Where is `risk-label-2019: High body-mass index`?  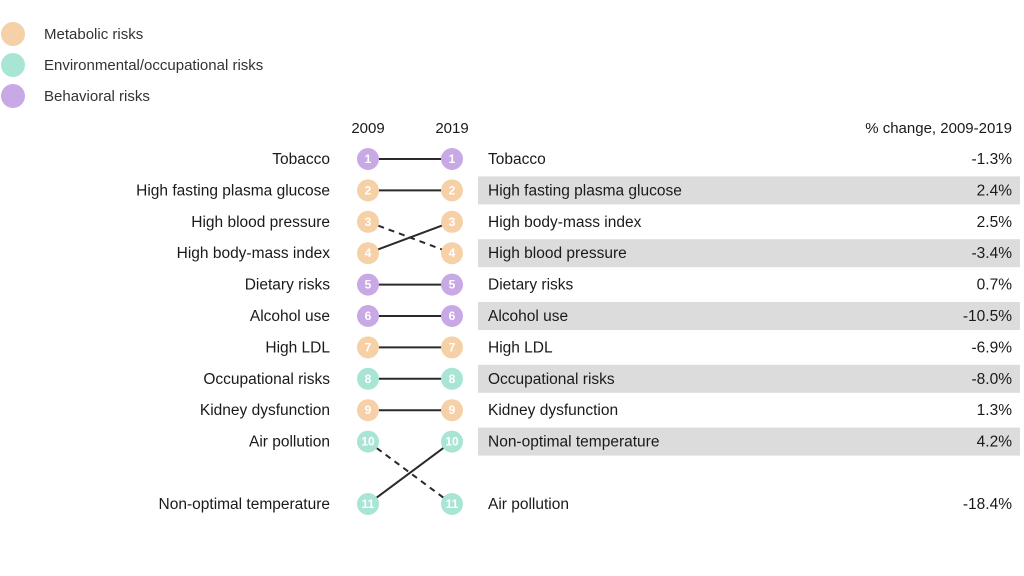
risk-label-2019: High body-mass index is located at coordinates (565, 222).